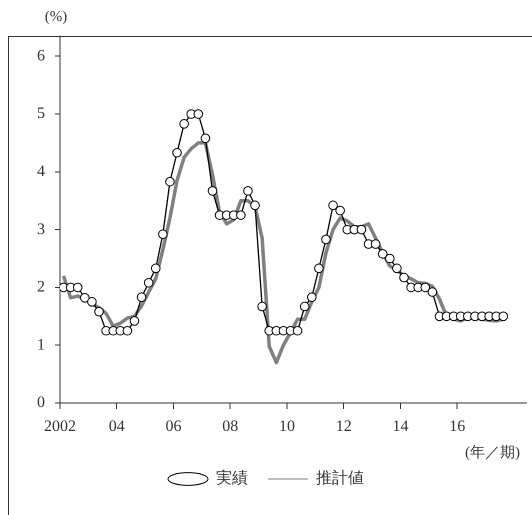  Describe the element at coordinates (41, 287) in the screenshot. I see `y-tick-label: 2` at that location.